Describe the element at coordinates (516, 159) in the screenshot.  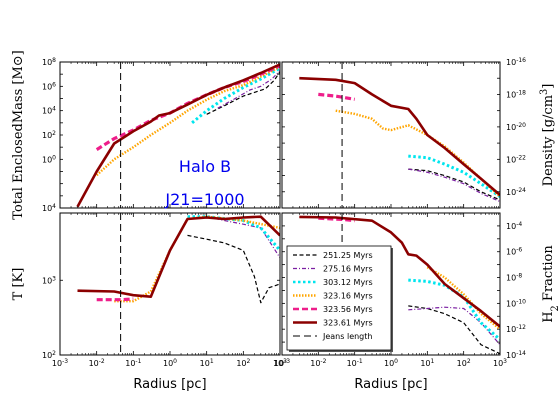
I see `y-tick-label: 10⁻²²` at that location.